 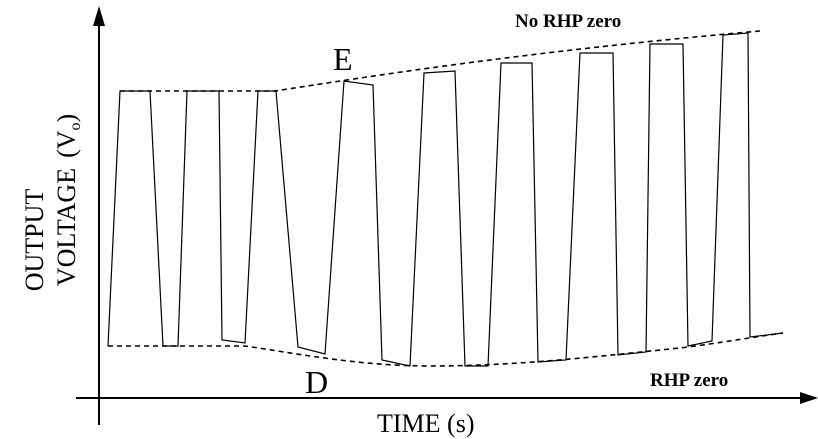 I want to click on upper-envelope-dashed, so click(x=440, y=61).